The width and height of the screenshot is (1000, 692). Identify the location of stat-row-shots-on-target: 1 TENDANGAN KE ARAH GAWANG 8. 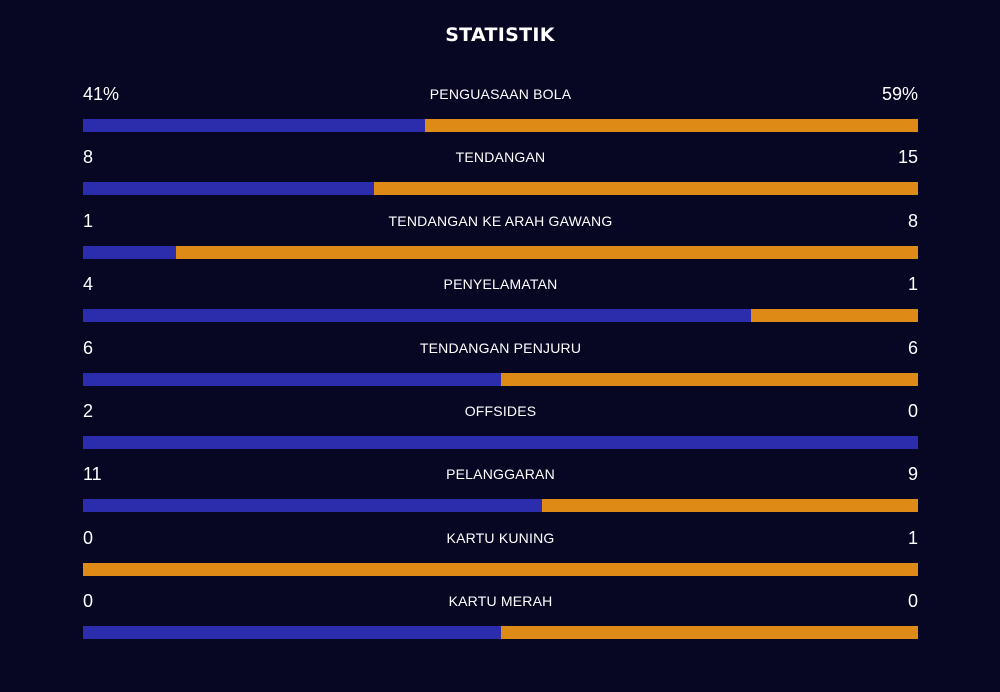
(500, 238).